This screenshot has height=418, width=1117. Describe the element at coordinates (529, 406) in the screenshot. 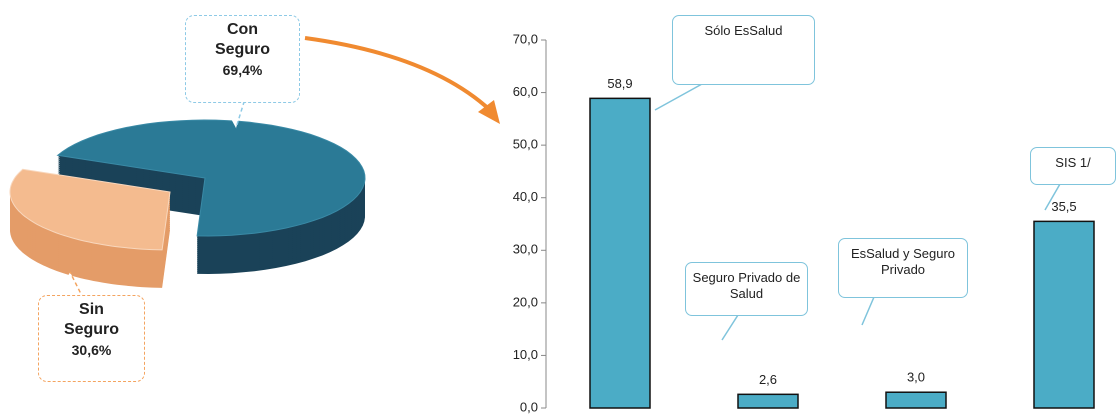

I see `y-tick-label: 0,0` at that location.